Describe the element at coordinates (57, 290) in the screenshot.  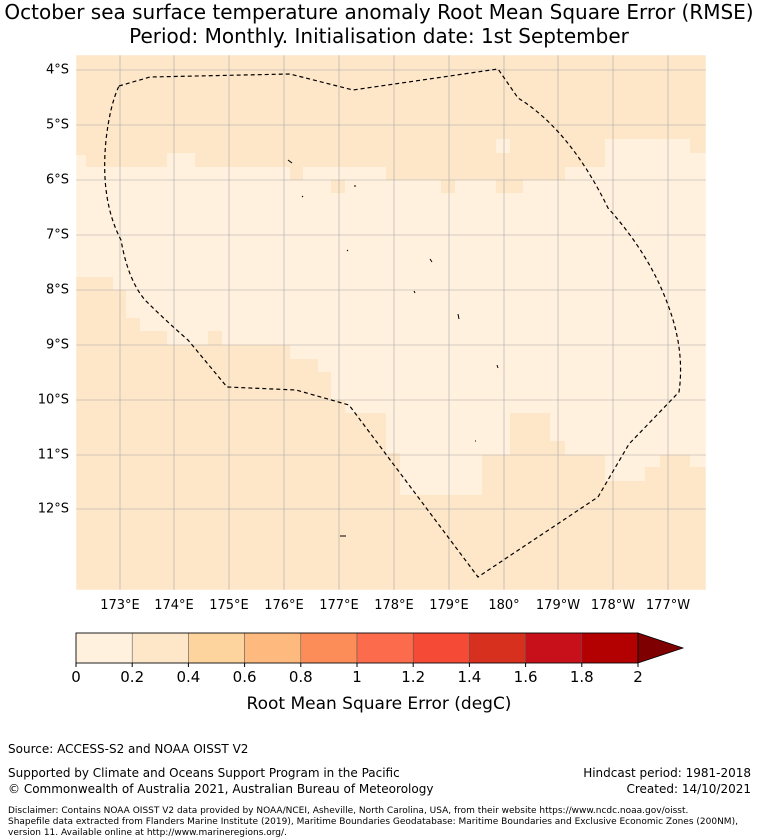
I see `lat-label: 8°S` at that location.